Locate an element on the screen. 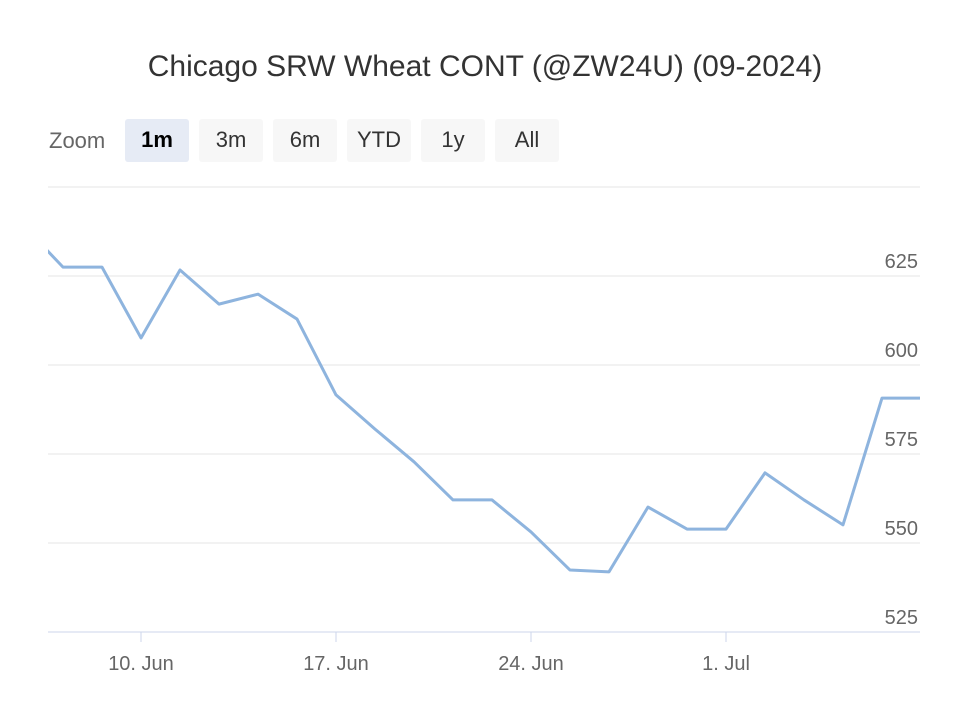 This screenshot has height=715, width=970. button-label: All is located at coordinates (527, 139).